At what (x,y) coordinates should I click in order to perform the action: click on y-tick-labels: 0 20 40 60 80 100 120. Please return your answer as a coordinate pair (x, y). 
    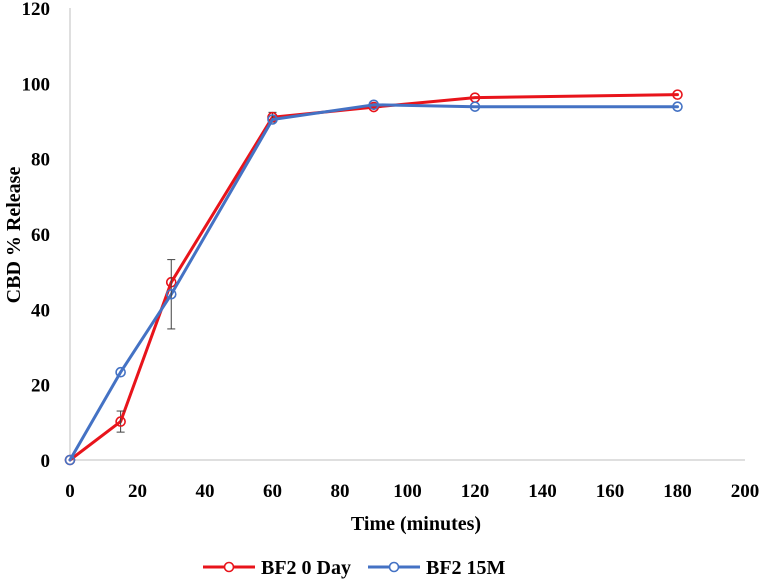
    Looking at the image, I should click on (36, 236).